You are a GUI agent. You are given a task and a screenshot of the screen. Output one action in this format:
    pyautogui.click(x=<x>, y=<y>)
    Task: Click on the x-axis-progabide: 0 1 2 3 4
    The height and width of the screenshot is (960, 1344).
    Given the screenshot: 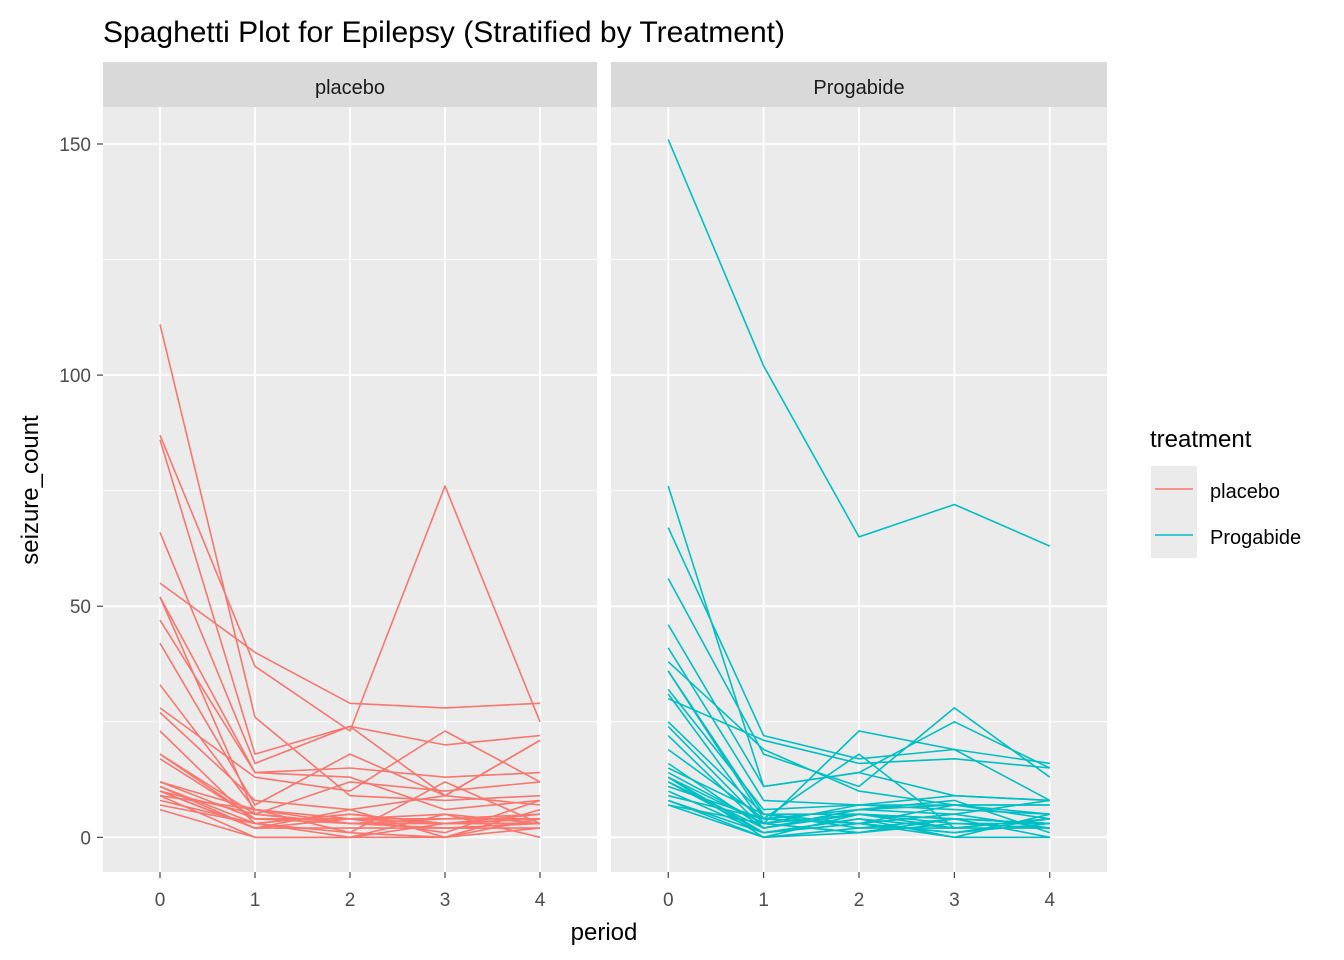 What is the action you would take?
    pyautogui.click(x=859, y=891)
    